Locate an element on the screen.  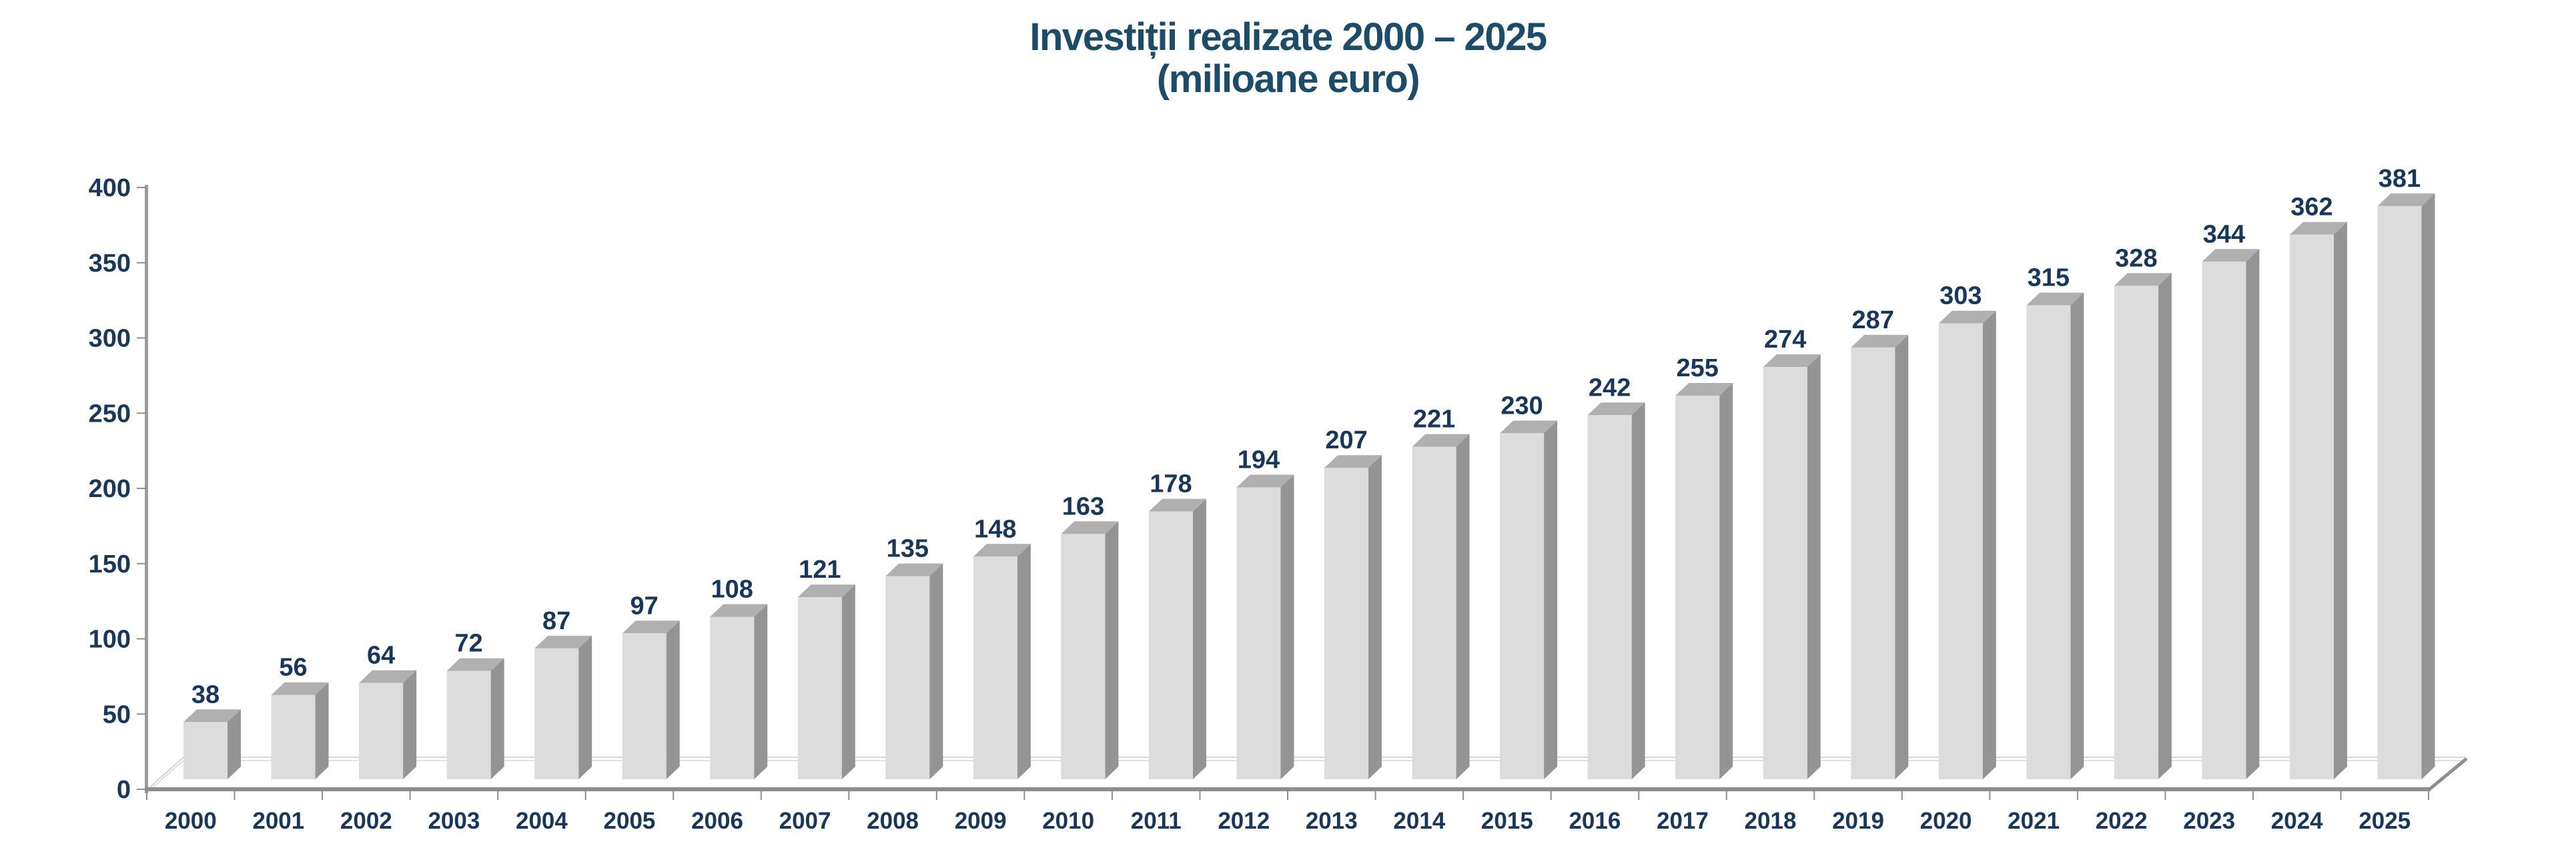
bar-2025: 381 is located at coordinates (2406, 472).